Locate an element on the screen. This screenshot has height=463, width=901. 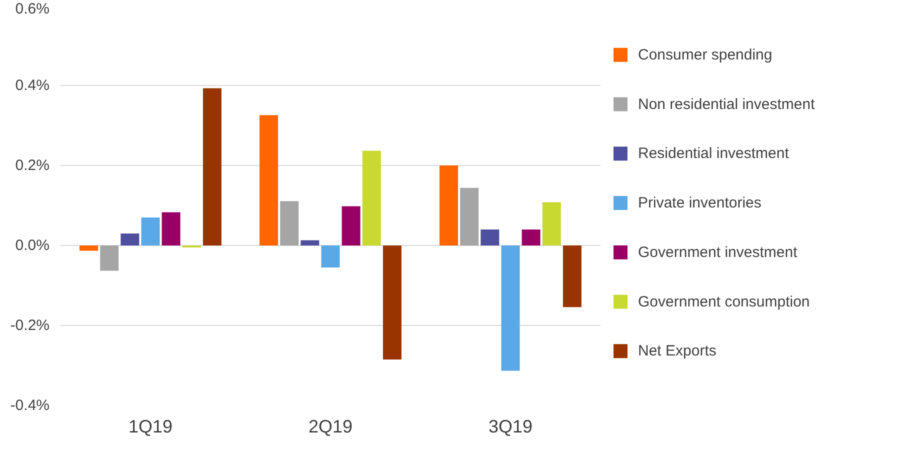
x-tick-label: 1Q19 is located at coordinates (150, 426).